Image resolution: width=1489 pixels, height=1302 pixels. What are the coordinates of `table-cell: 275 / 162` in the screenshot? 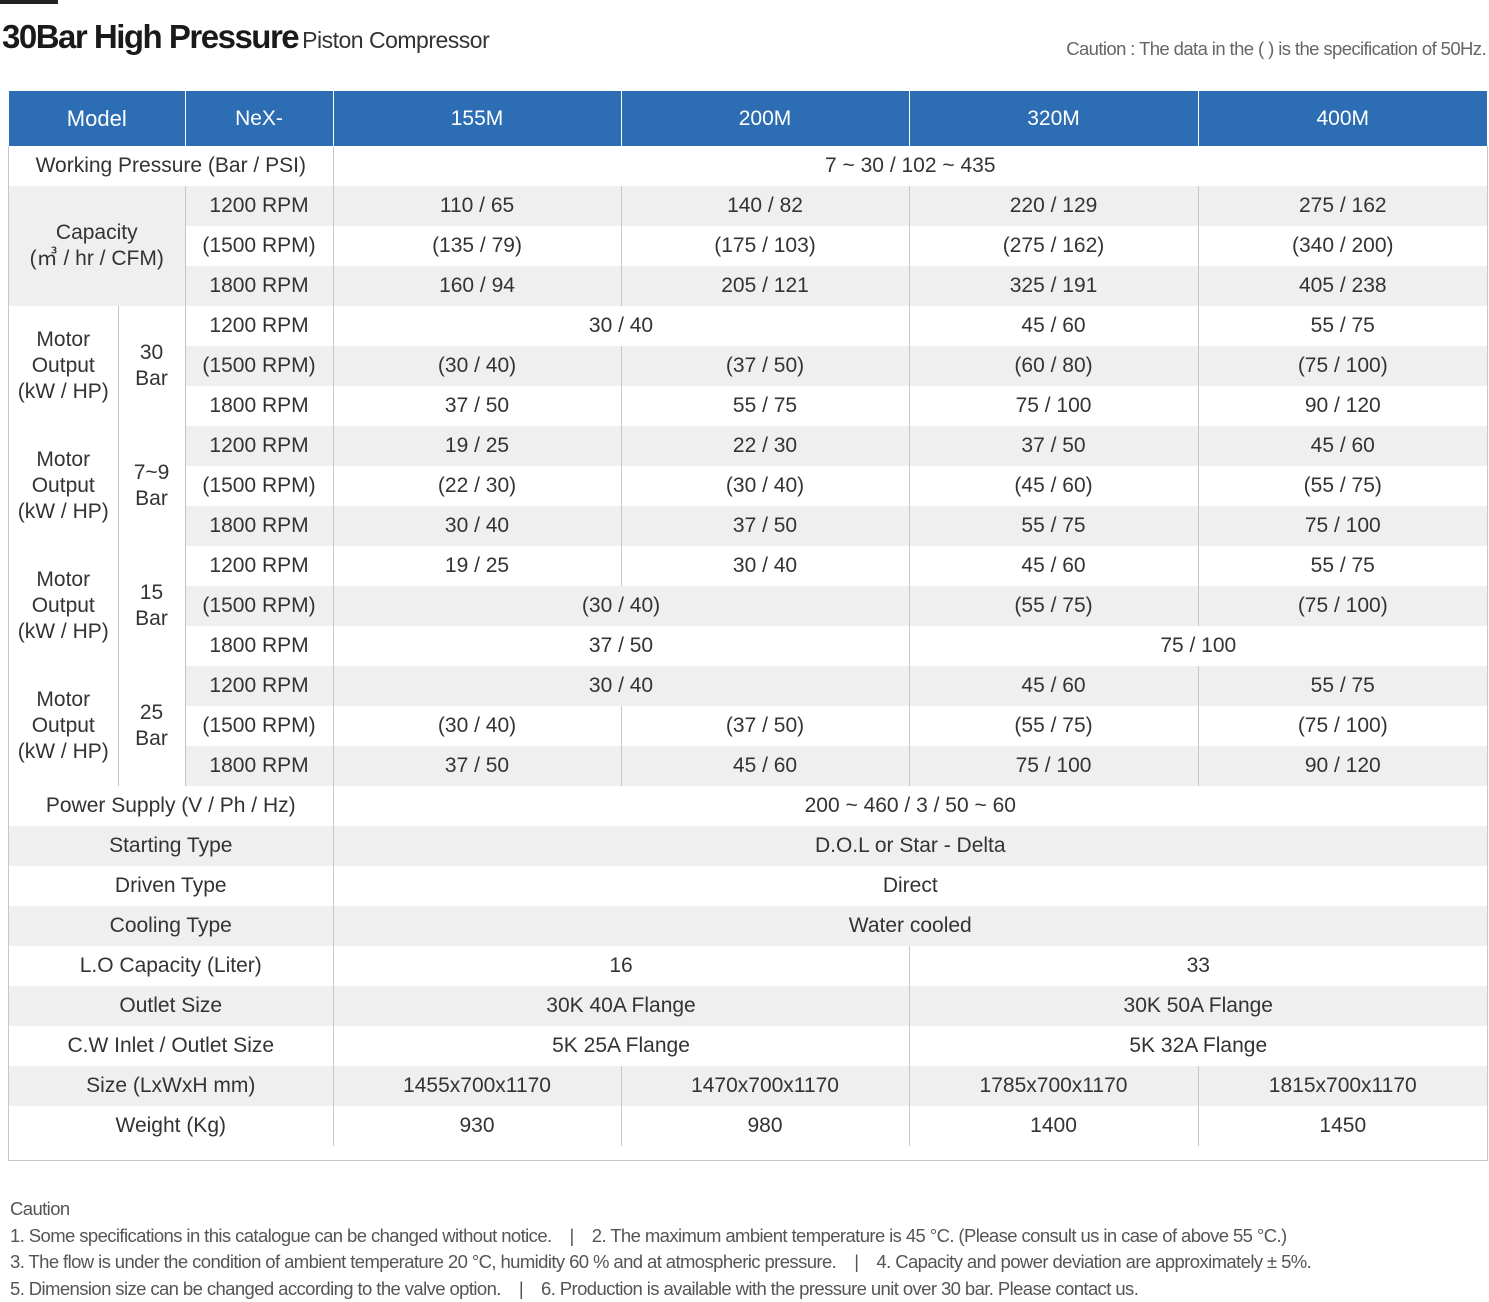 It's located at (1342, 206).